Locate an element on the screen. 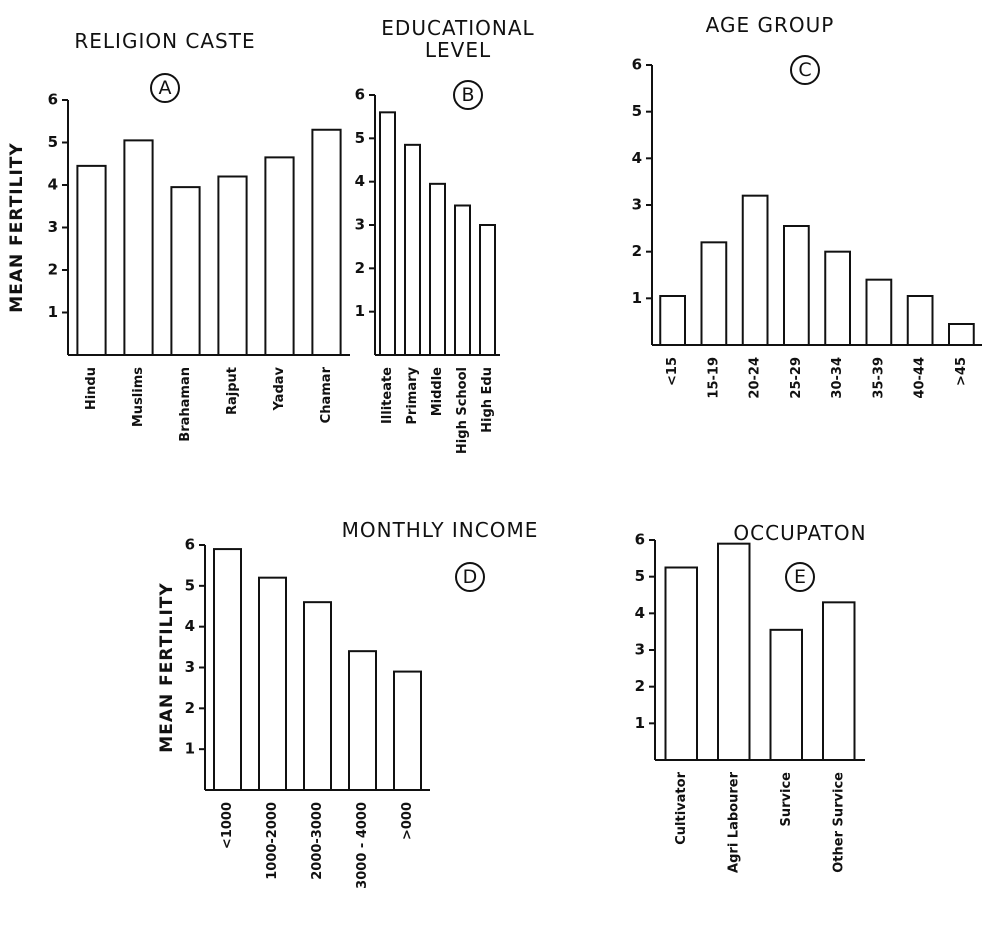  x-tick-label: Cultivator is located at coordinates (681, 807).